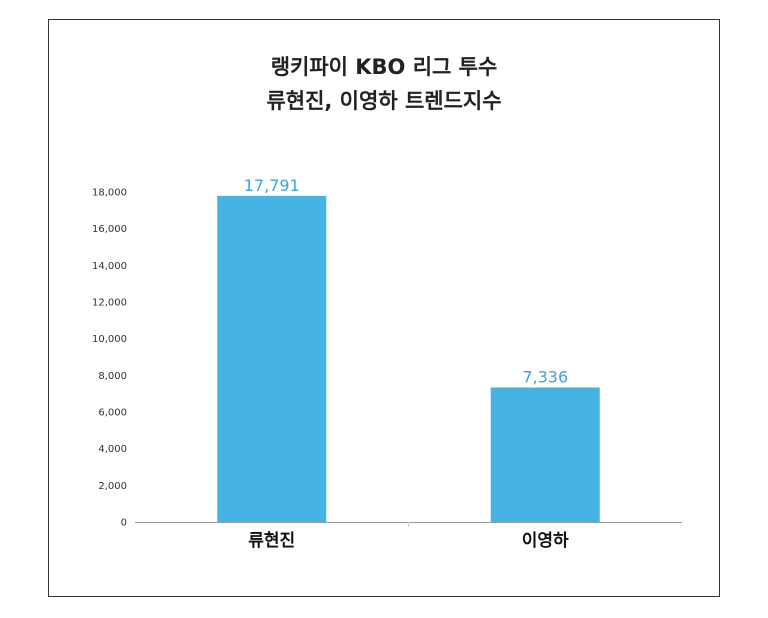 The height and width of the screenshot is (618, 768). Describe the element at coordinates (109, 229) in the screenshot. I see `y-tick-label: 16,000` at that location.